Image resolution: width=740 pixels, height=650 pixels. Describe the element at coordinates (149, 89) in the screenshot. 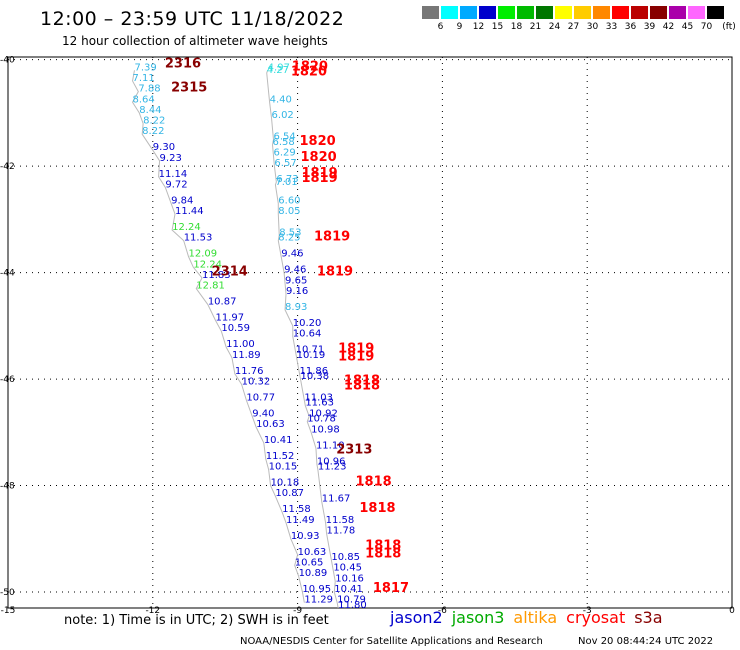

I see `swh-value: 7.88` at that location.